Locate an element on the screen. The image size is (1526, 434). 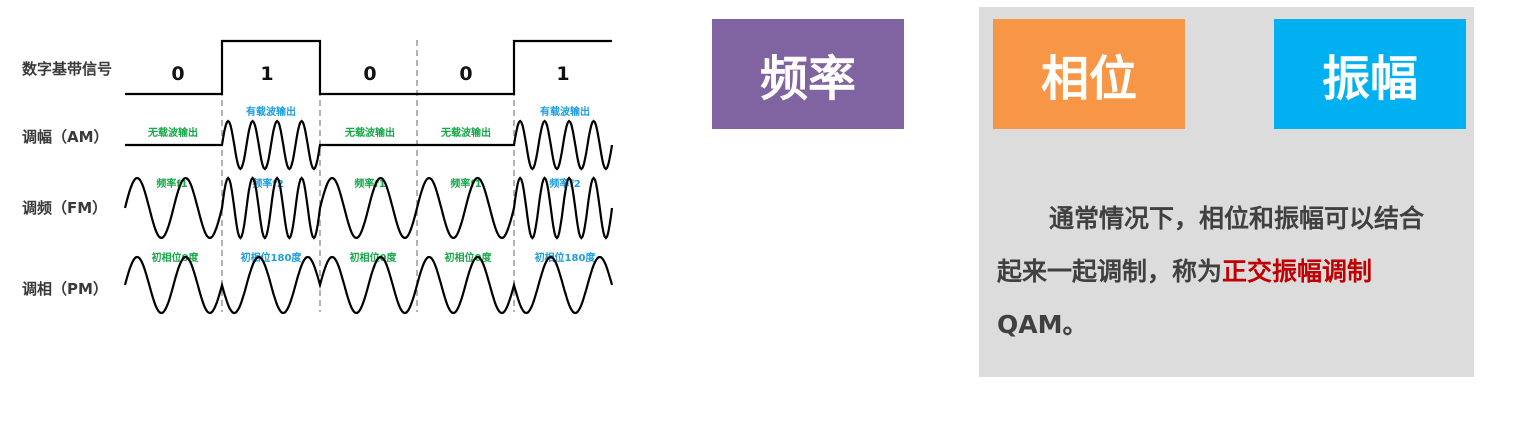
frequency-tag: 频率 is located at coordinates (808, 74).